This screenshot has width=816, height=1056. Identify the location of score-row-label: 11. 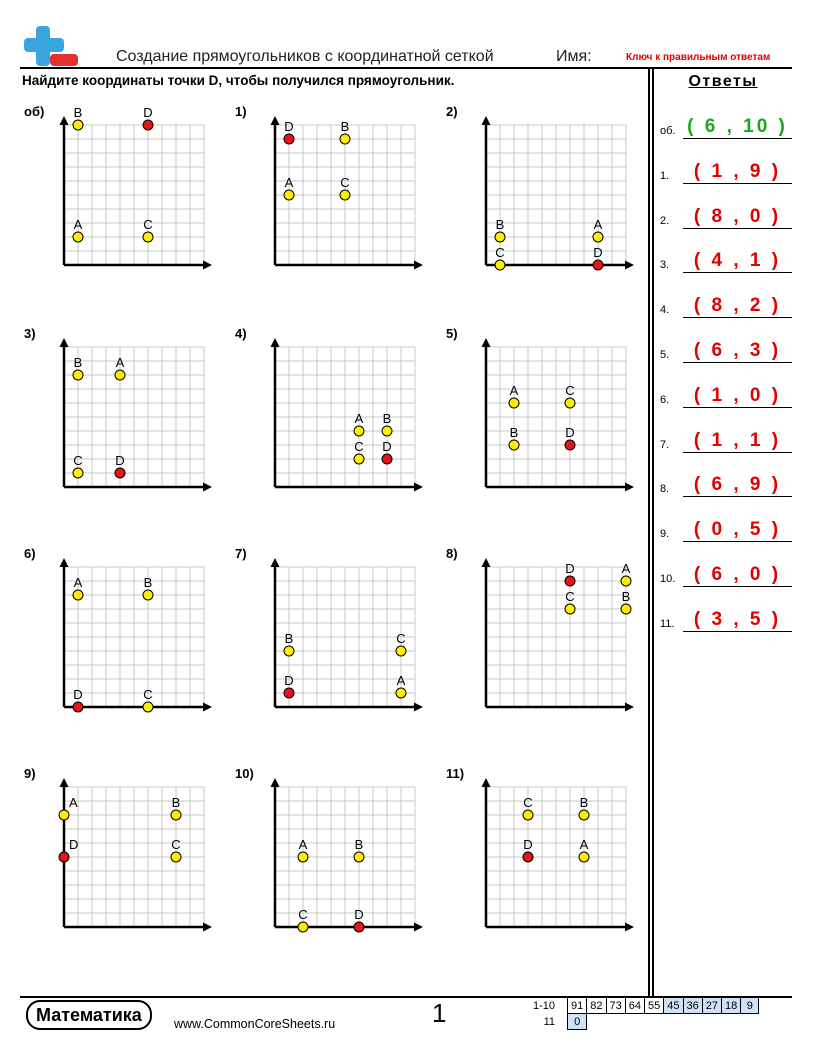
(549, 1021).